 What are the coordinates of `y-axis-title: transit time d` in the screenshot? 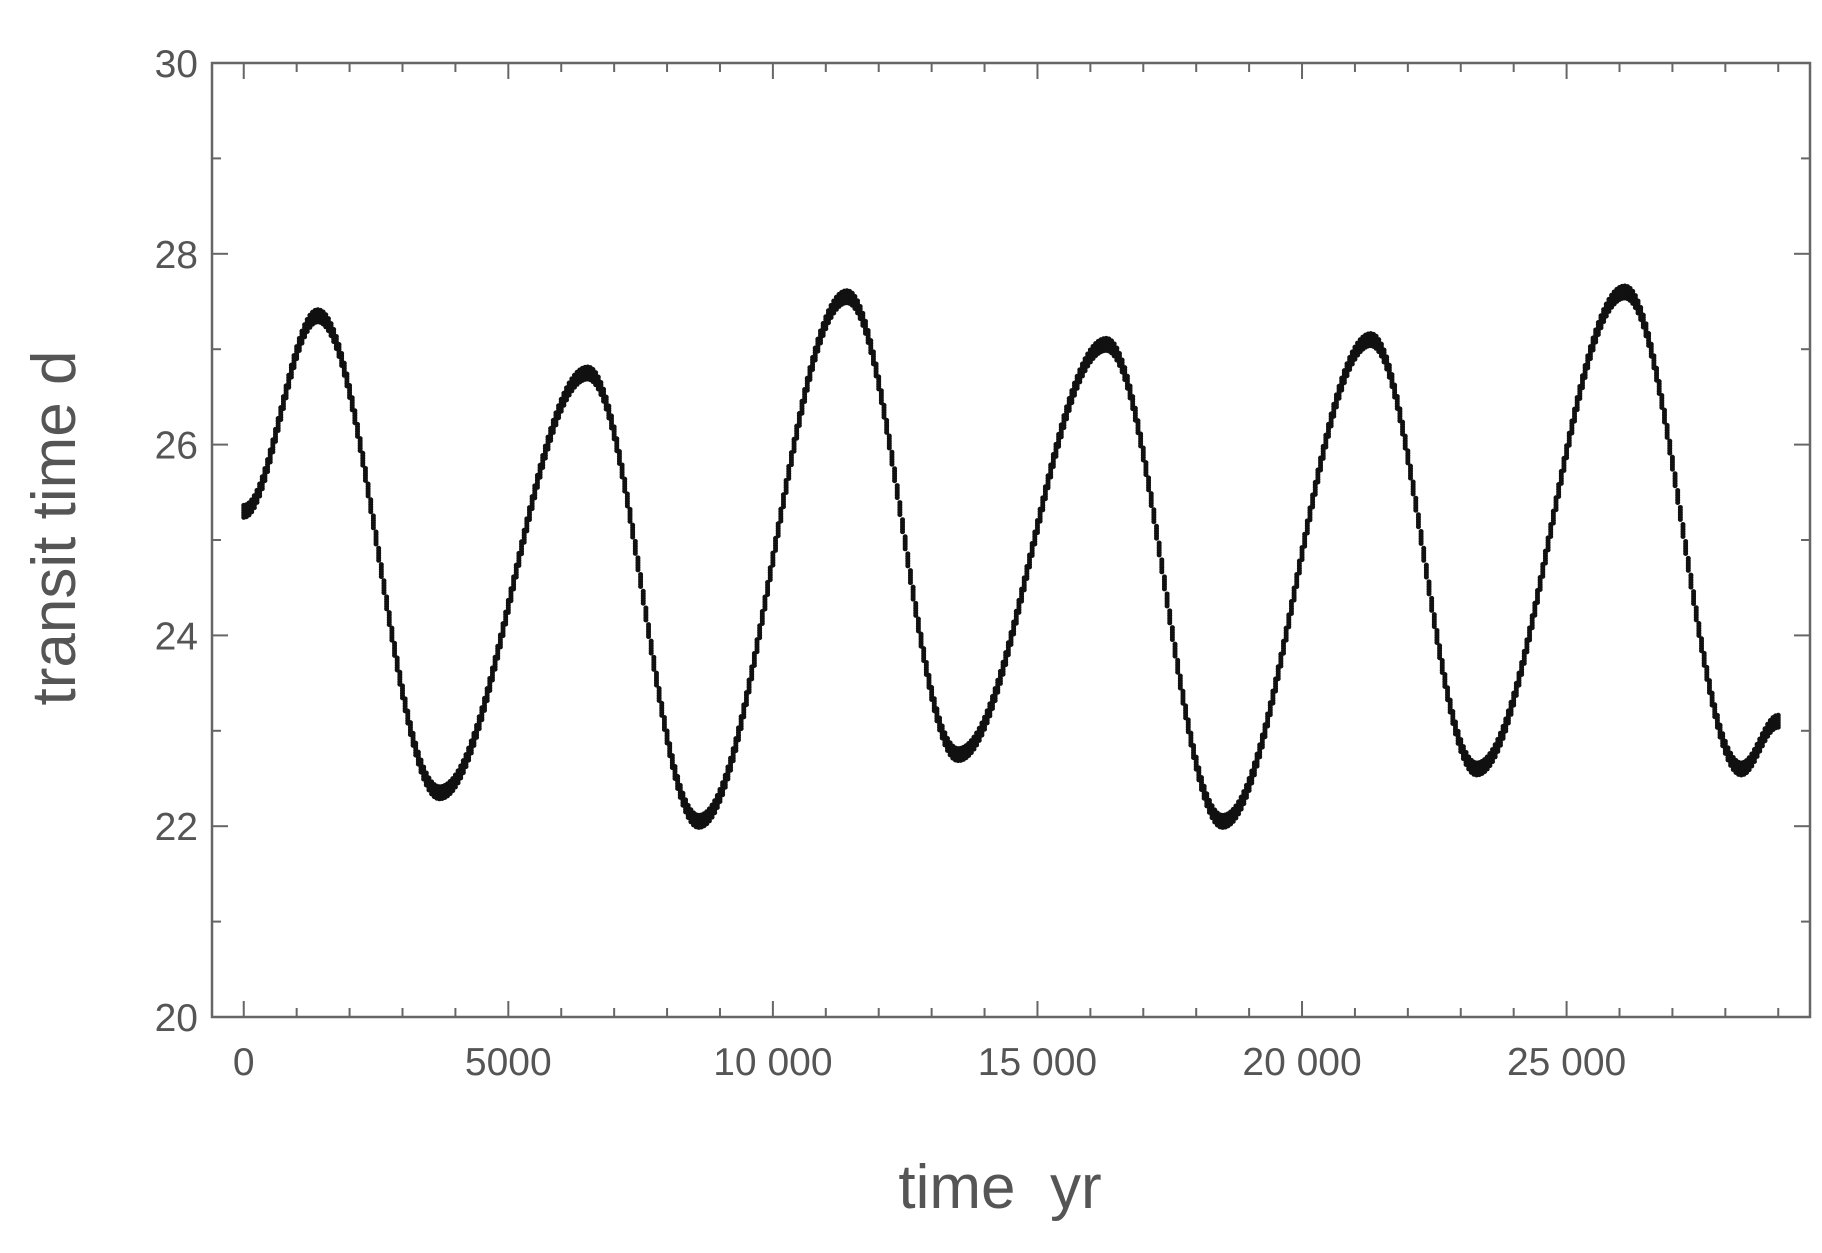 It's located at (54, 528).